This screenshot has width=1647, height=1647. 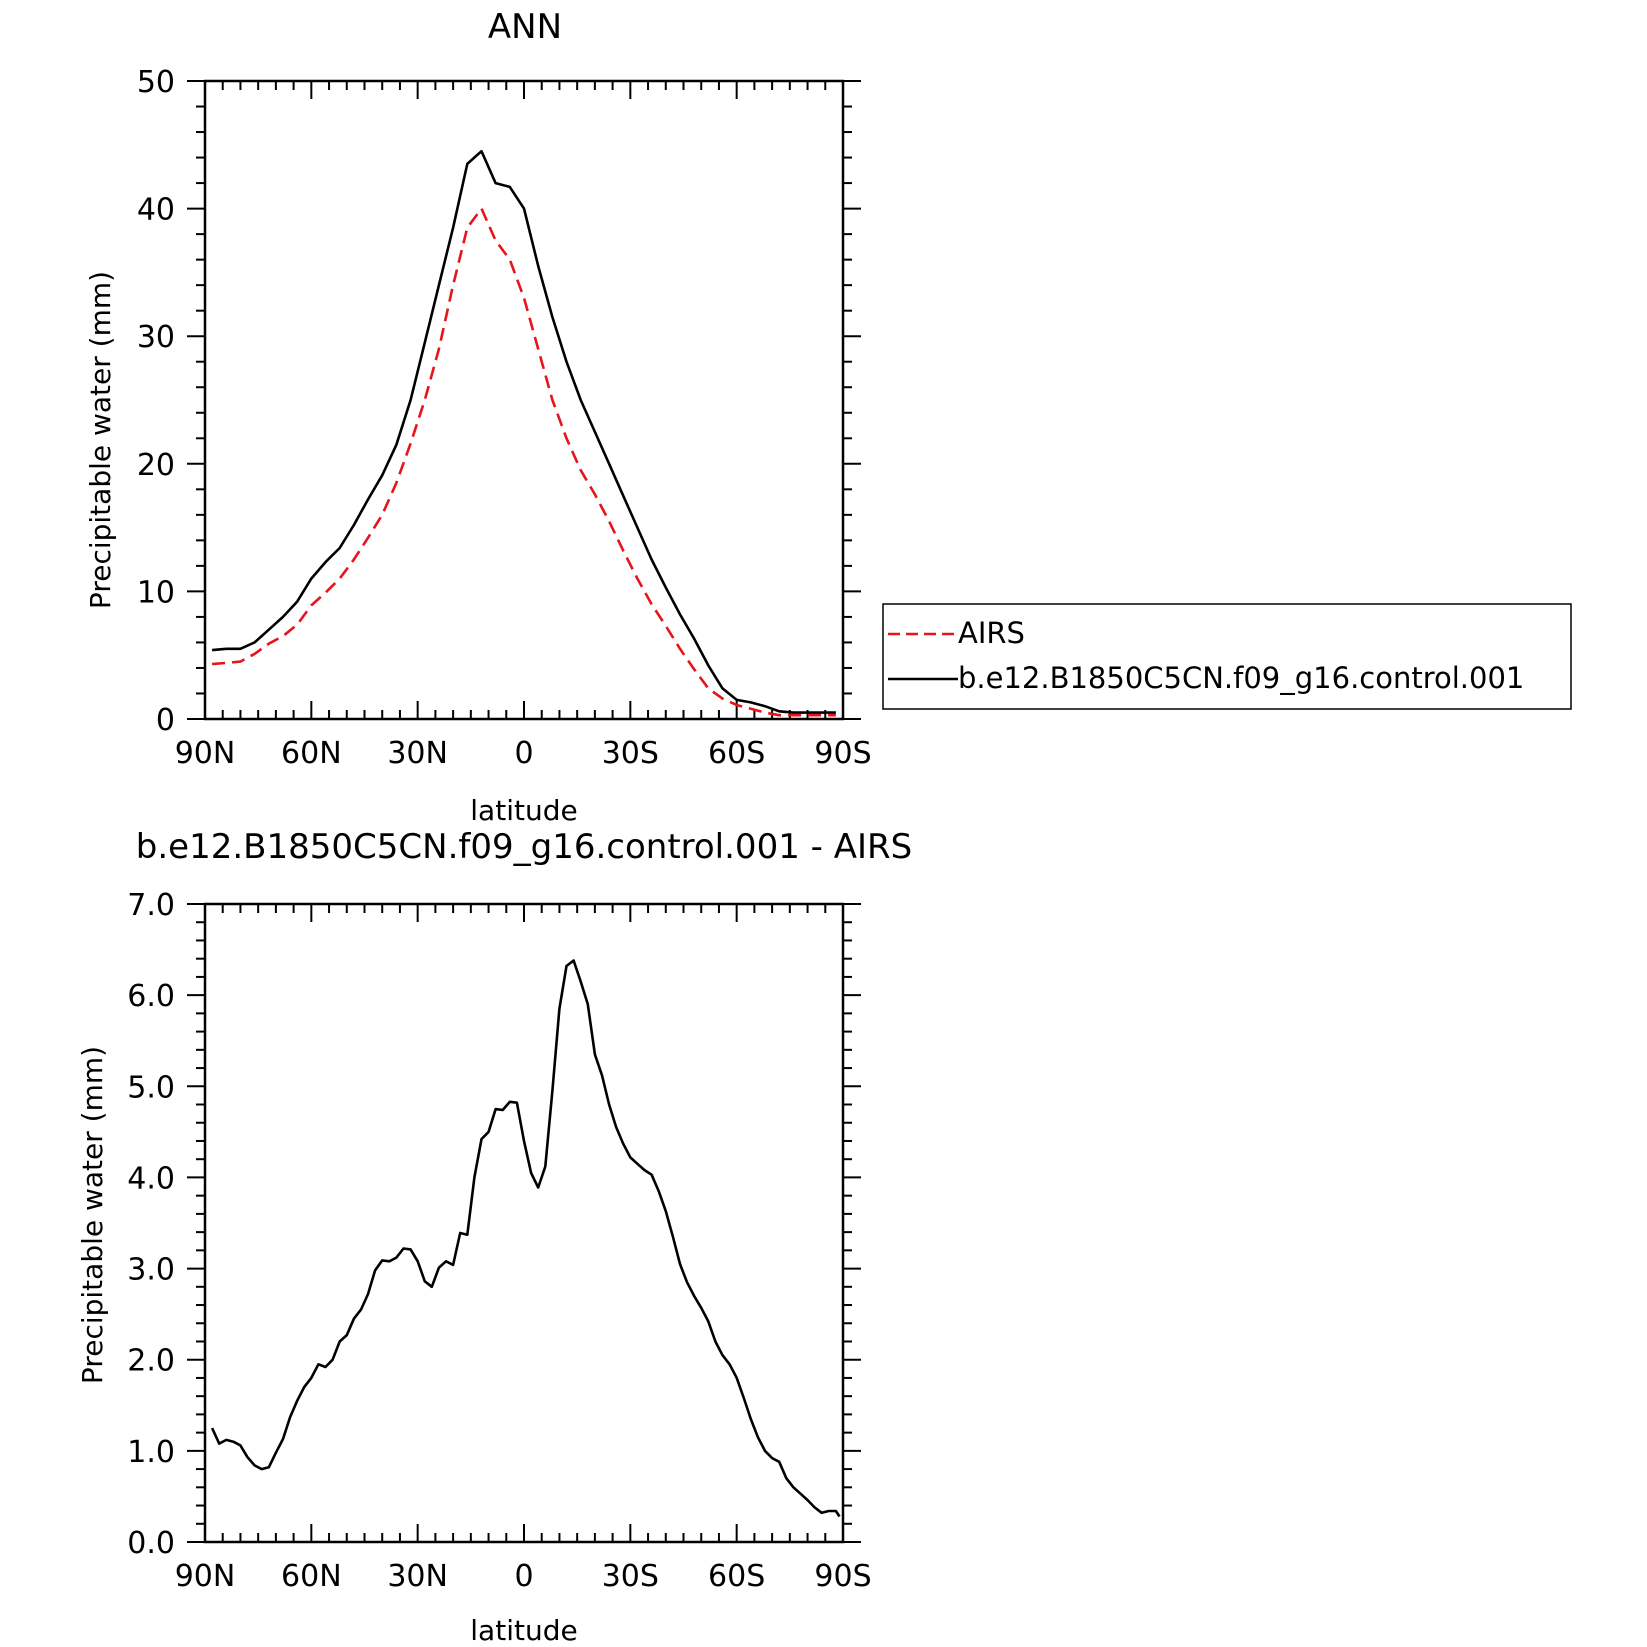 What do you see at coordinates (991, 633) in the screenshot?
I see `legend-label-airs: AIRS` at bounding box center [991, 633].